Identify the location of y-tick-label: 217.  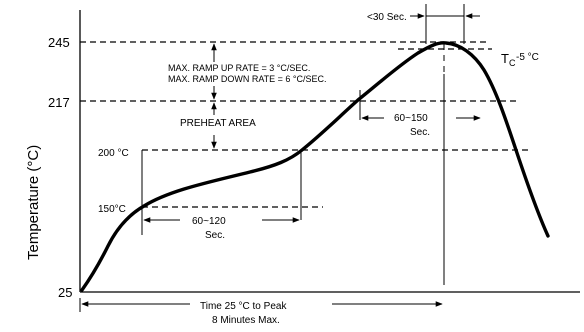
(59, 102).